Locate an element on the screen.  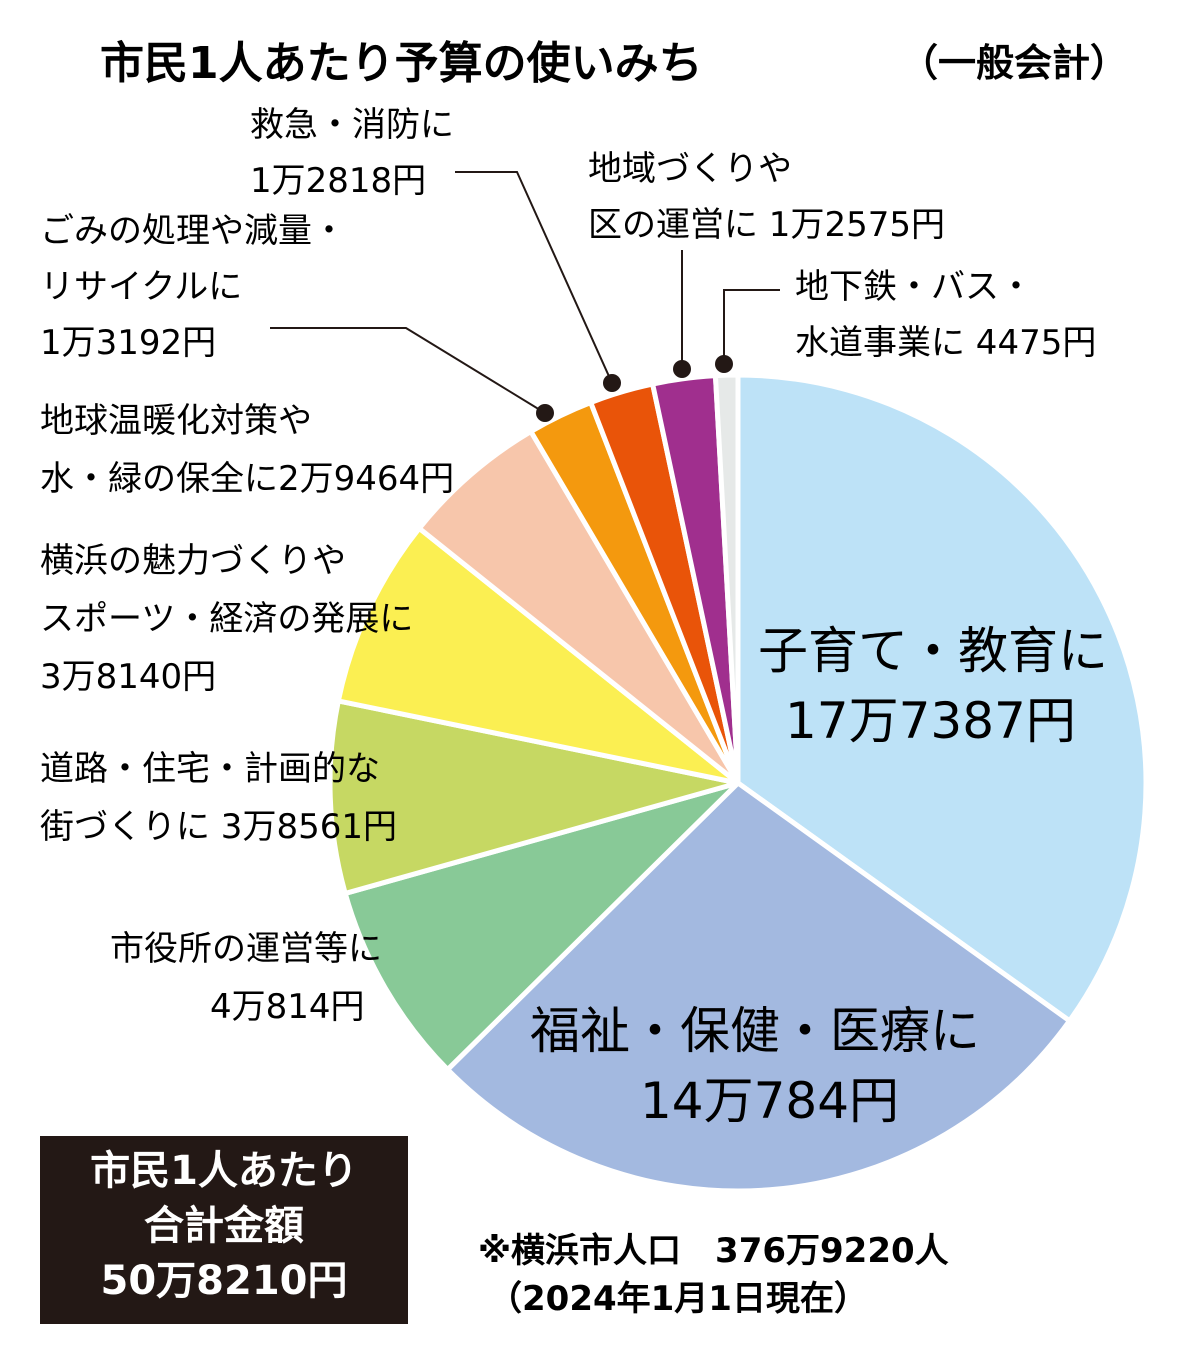
slice-label-10-line-1: 地下鉄・バス・ is located at coordinates (914, 287).